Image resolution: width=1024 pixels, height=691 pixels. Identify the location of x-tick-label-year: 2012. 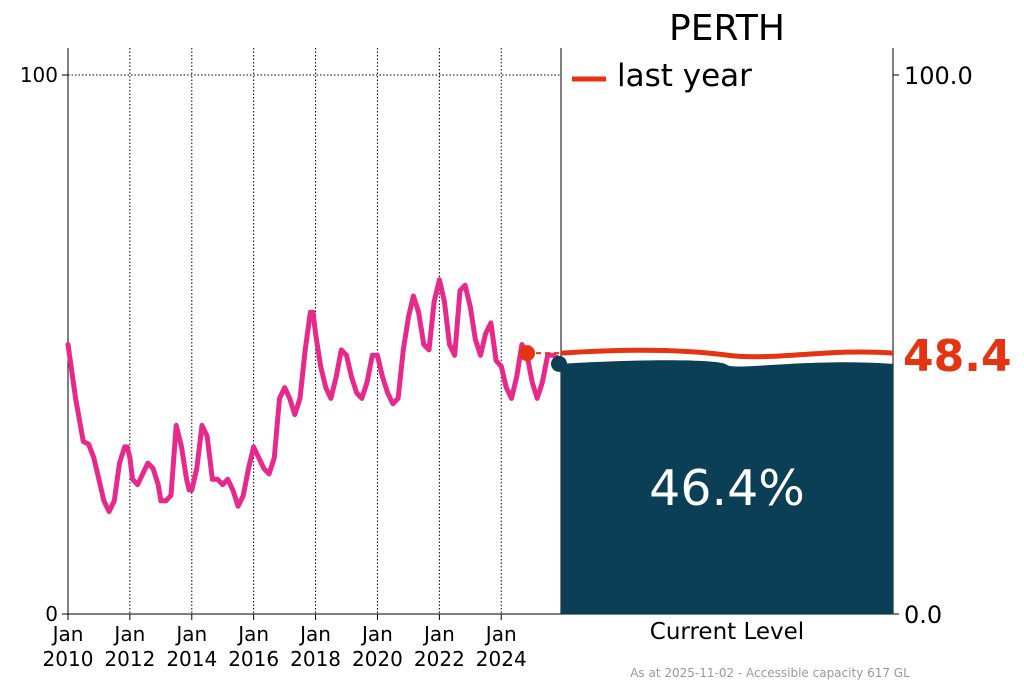
(129, 659).